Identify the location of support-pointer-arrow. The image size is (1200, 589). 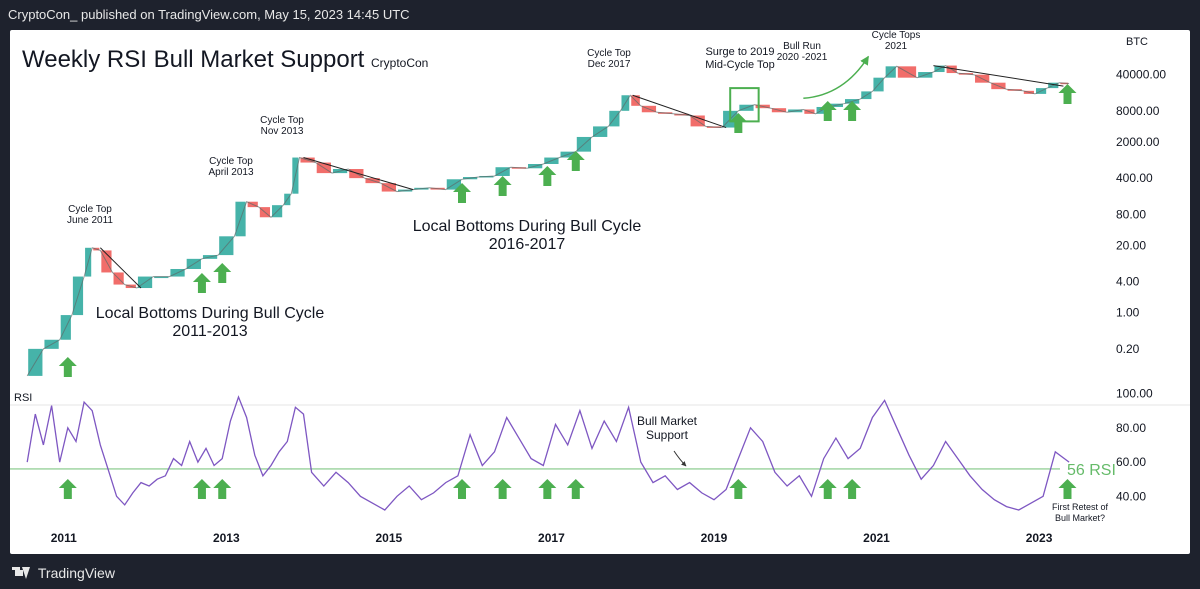
(680, 458).